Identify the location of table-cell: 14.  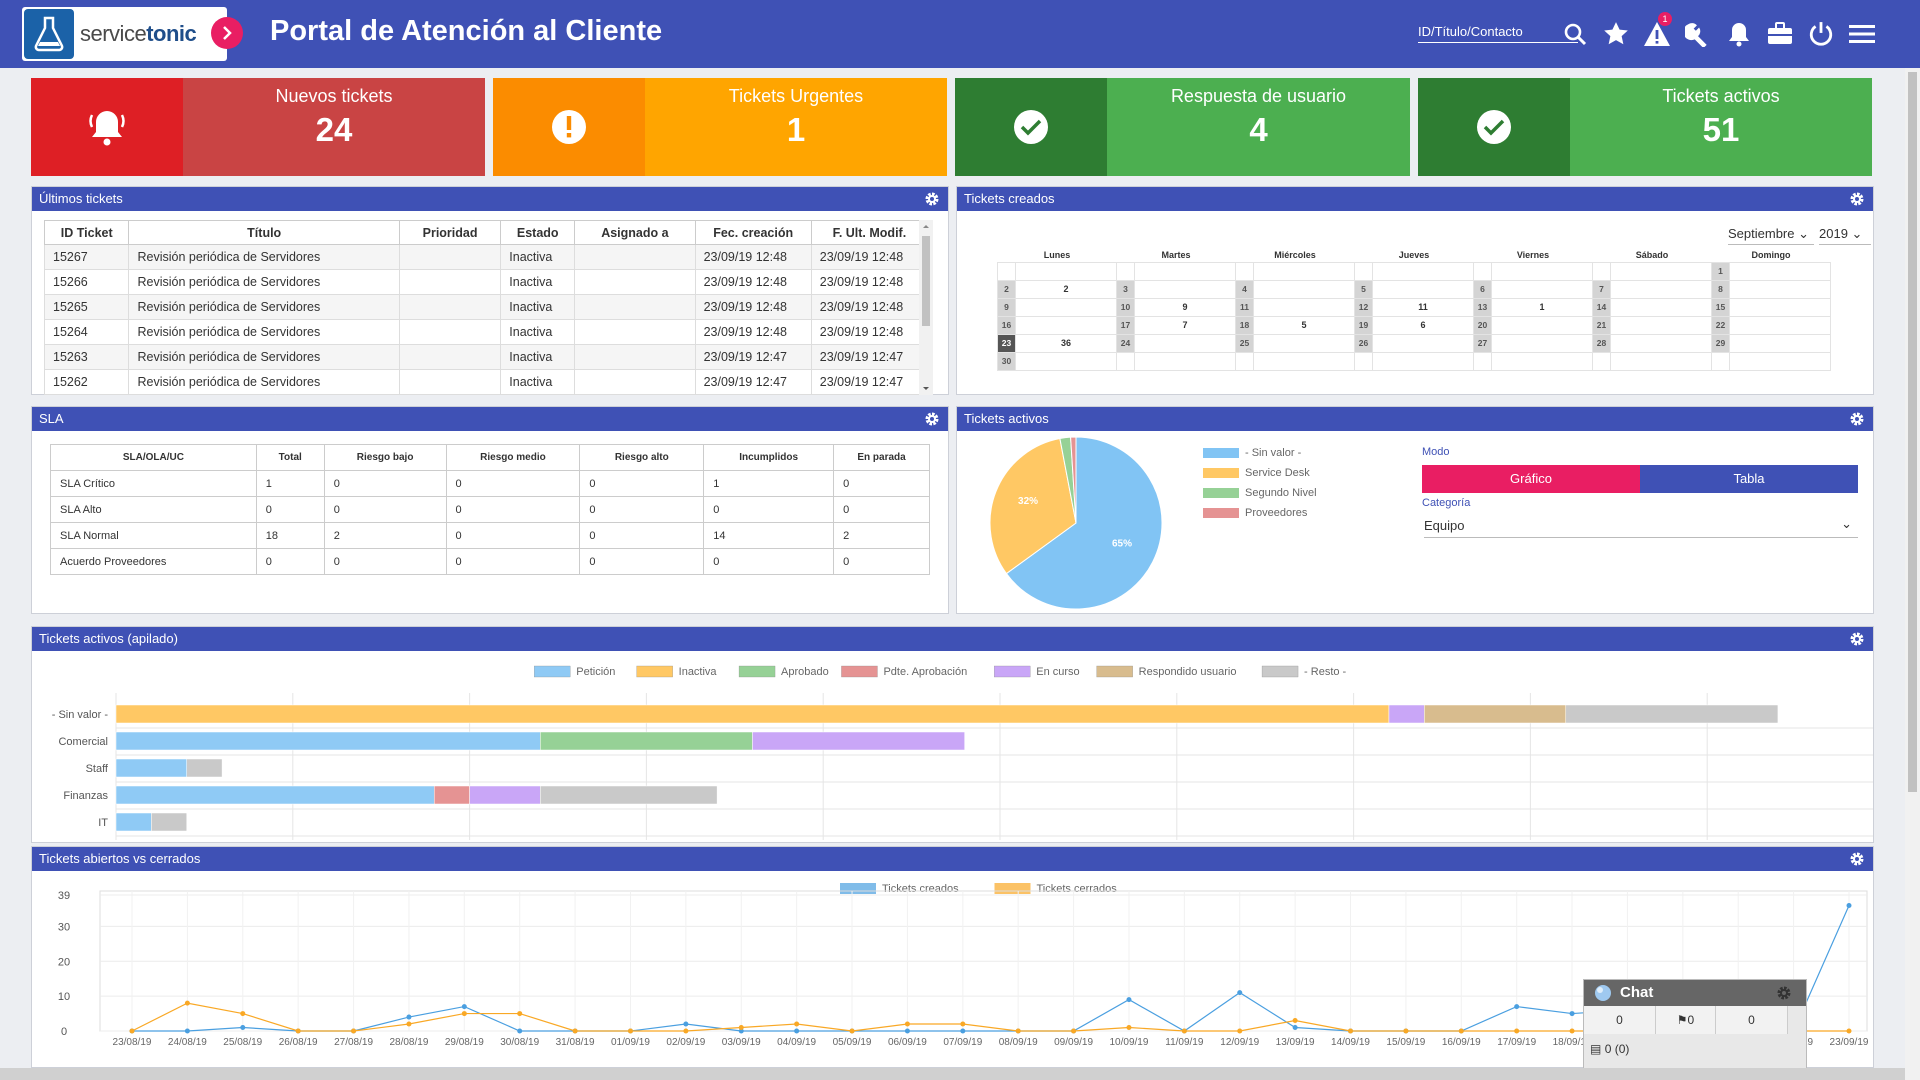
(769, 535).